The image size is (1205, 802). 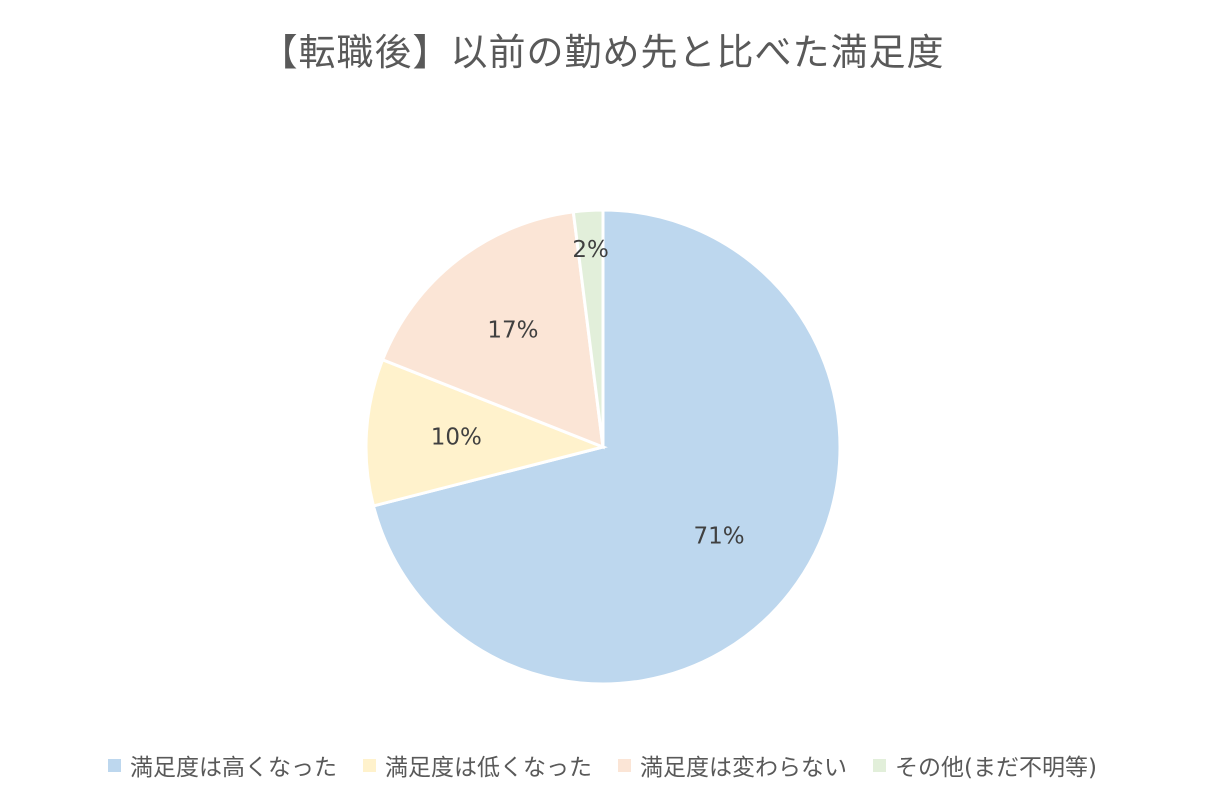 I want to click on slice-data-label-4: 2%, so click(x=590, y=250).